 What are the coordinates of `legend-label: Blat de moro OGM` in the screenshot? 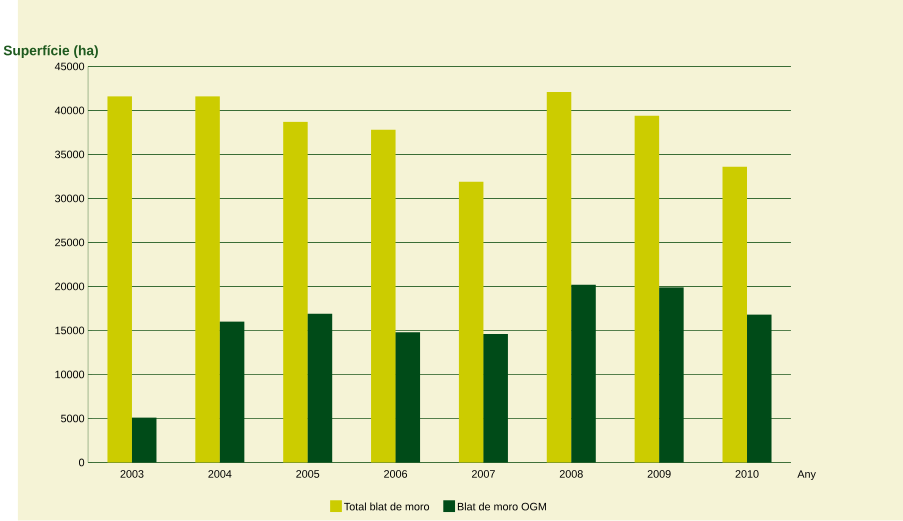 It's located at (502, 506).